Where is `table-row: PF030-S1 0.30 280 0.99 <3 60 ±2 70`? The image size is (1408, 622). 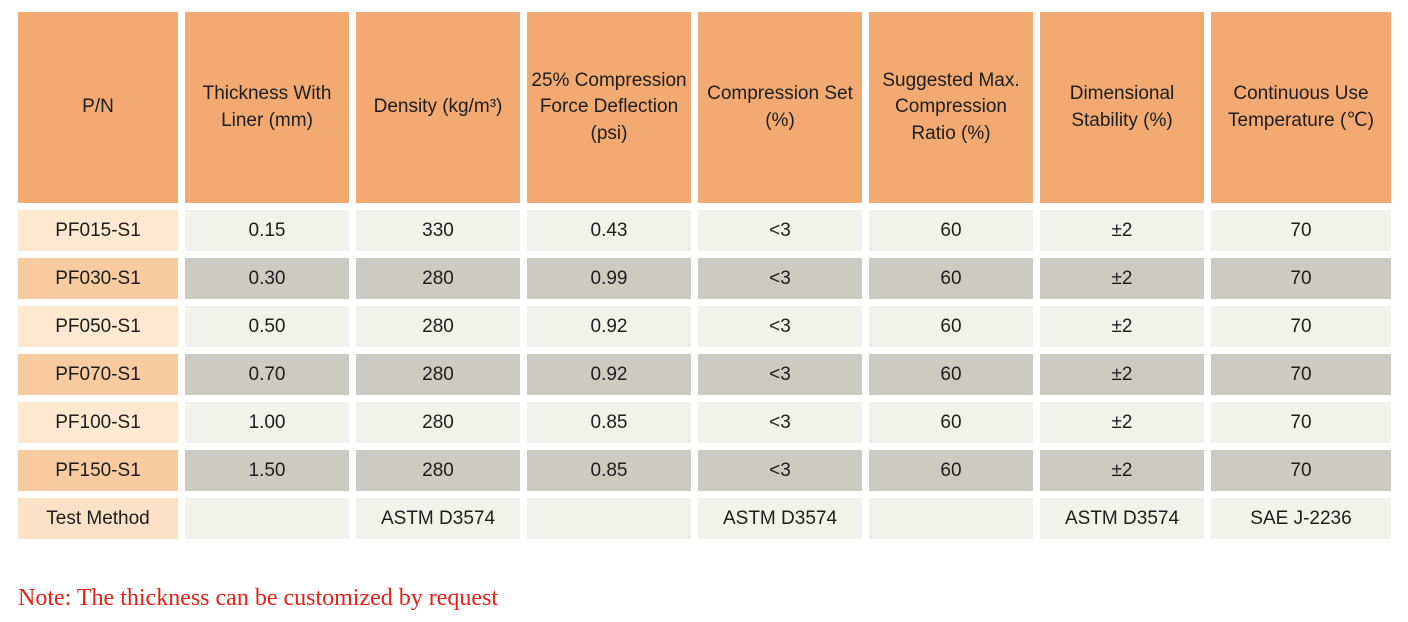
table-row: PF030-S1 0.30 280 0.99 <3 60 ±2 70 is located at coordinates (704, 278).